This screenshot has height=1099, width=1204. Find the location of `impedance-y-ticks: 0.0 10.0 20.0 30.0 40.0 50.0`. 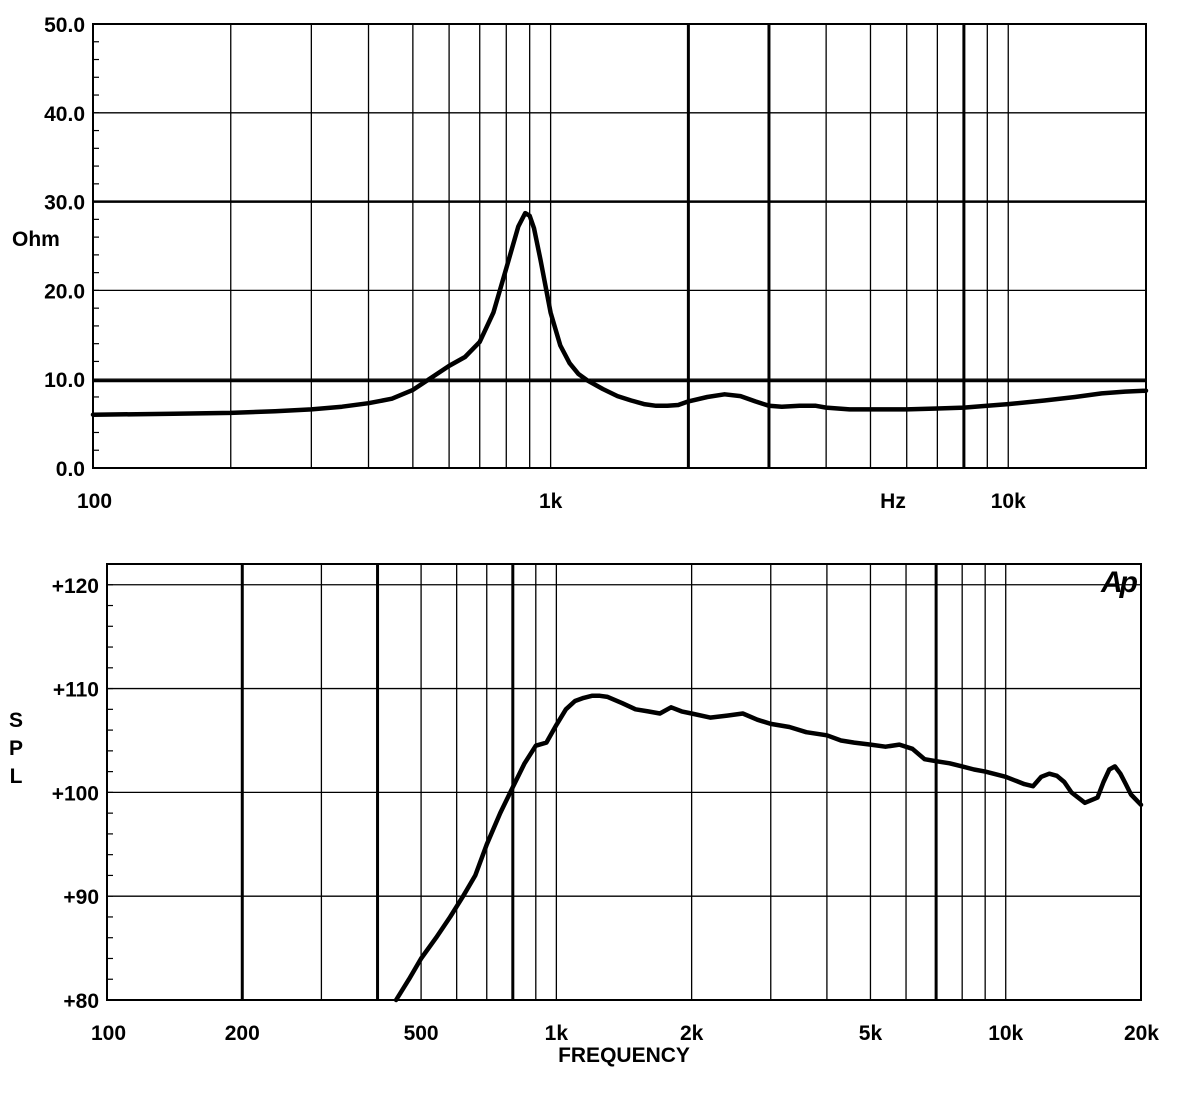

impedance-y-ticks: 0.0 10.0 20.0 30.0 40.0 50.0 is located at coordinates (64, 247).